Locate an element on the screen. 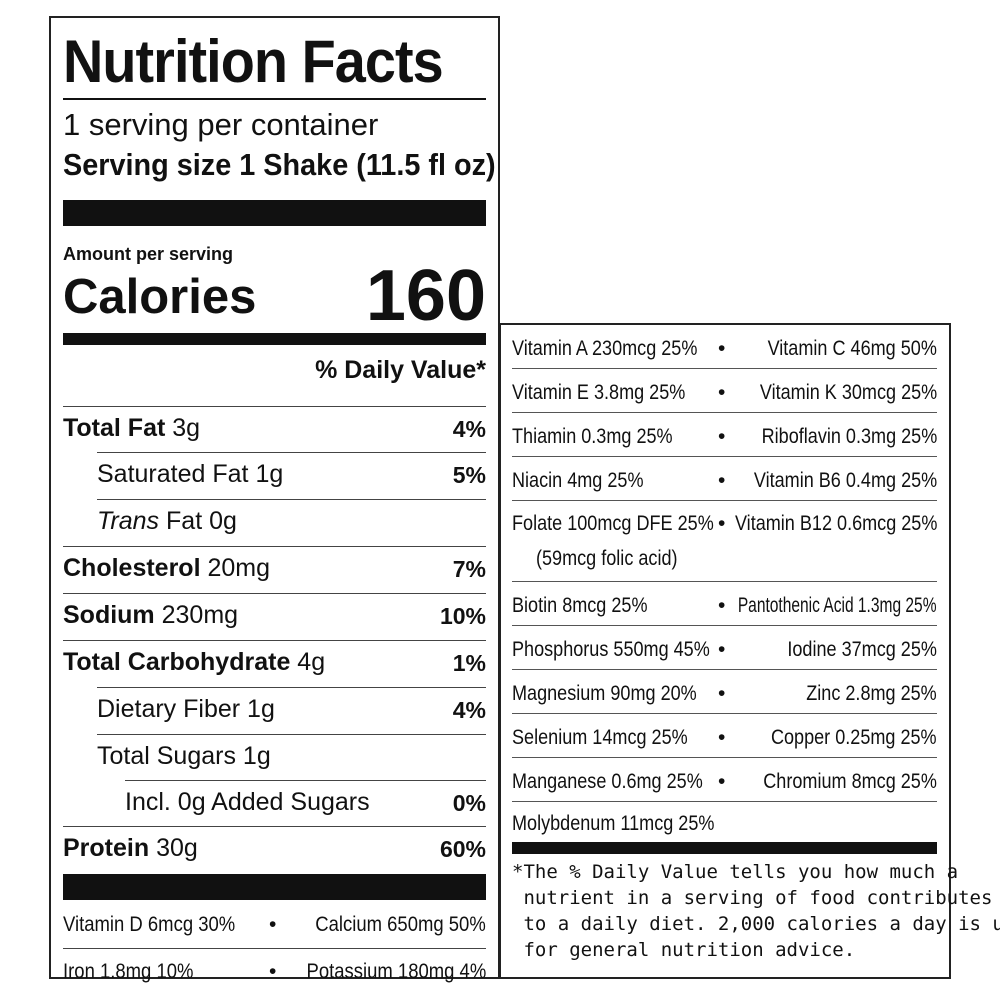 This screenshot has height=1000, width=1000. serving-size: Serving size 1 Shake (11.5 fl oz) is located at coordinates (279, 164).